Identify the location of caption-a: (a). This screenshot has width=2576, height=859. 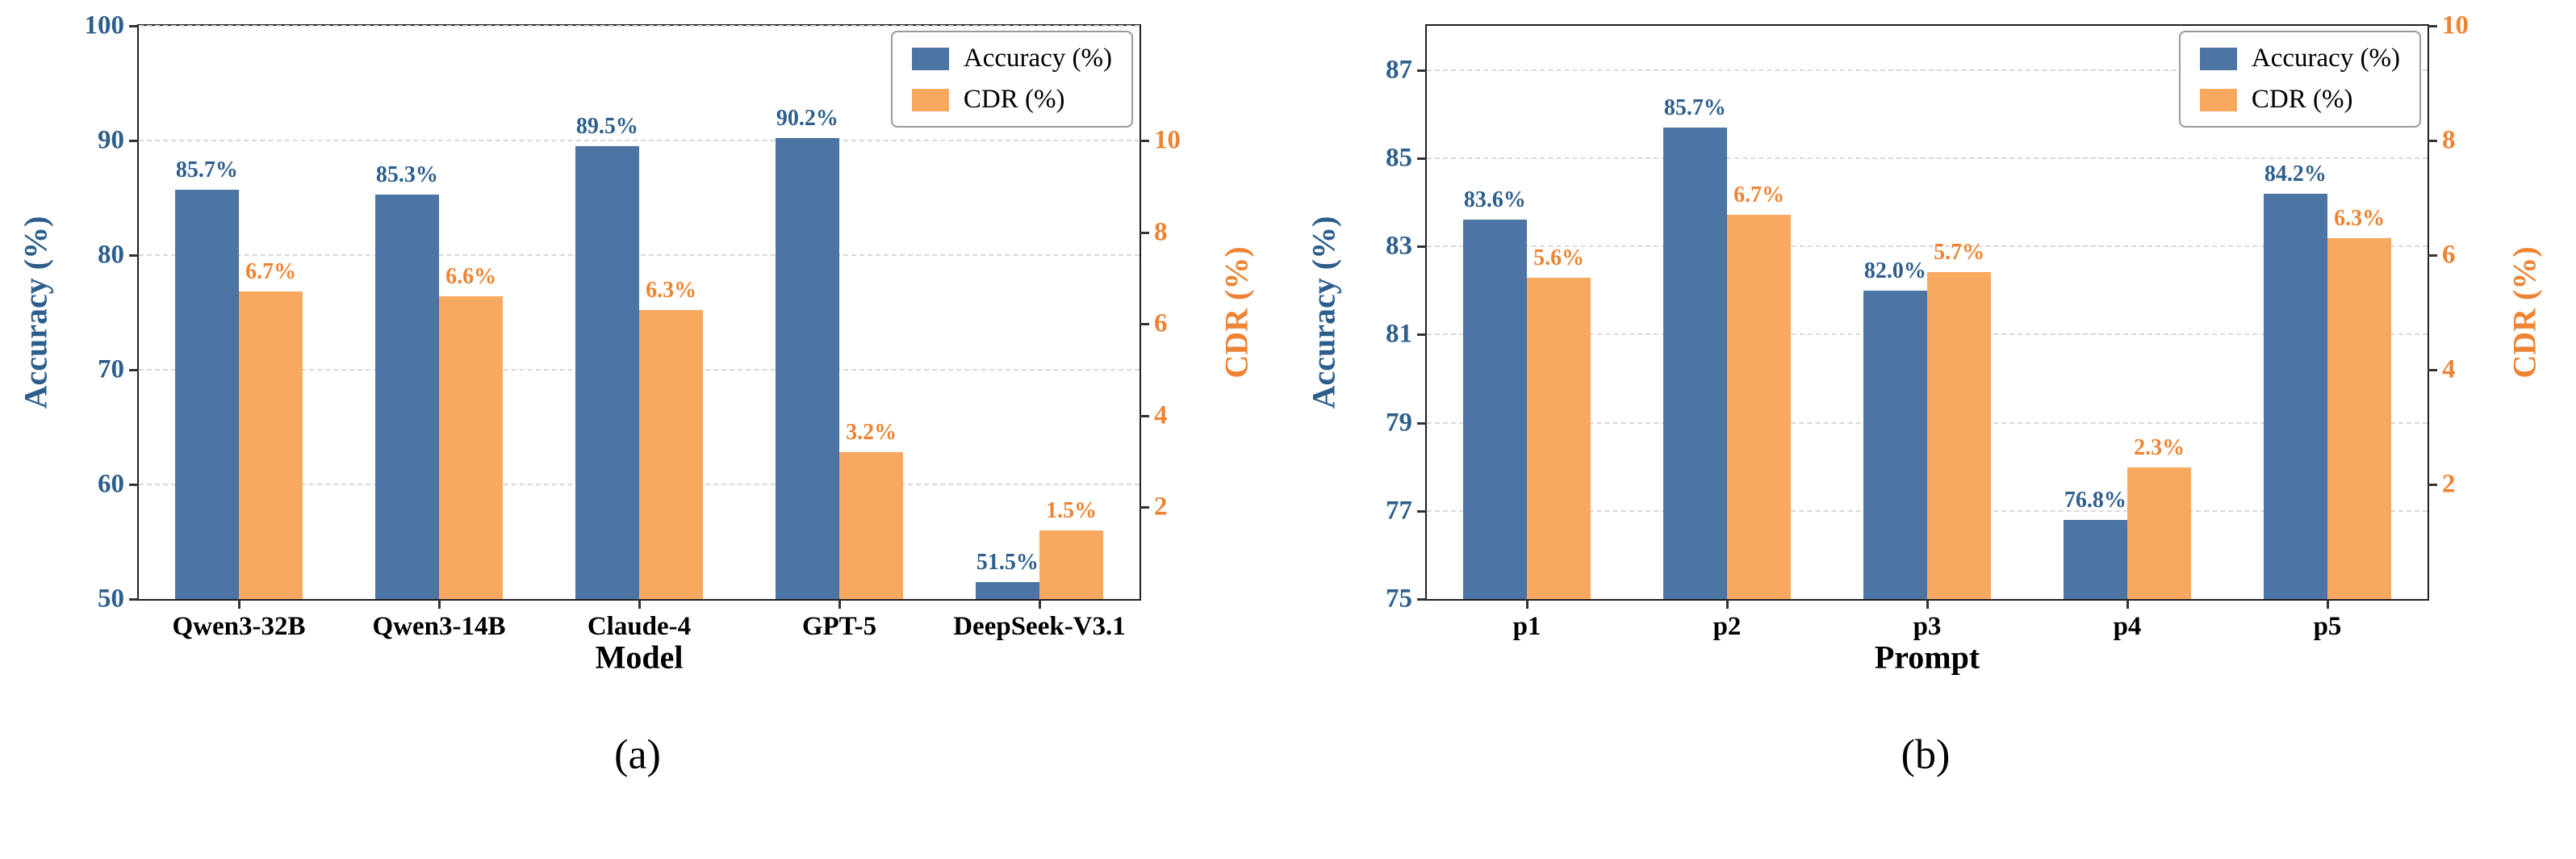
(637, 754).